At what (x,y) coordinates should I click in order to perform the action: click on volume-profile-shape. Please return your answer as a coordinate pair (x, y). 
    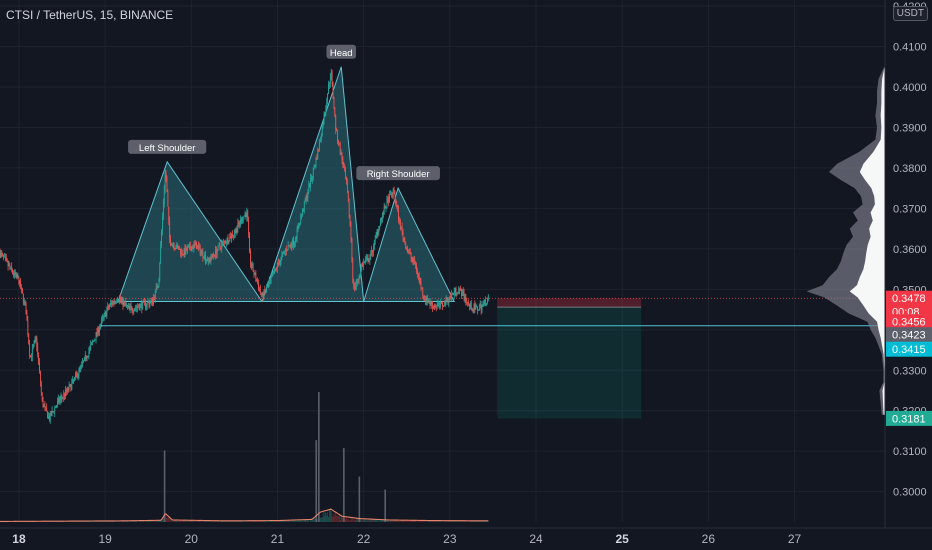
    Looking at the image, I should click on (845, 240).